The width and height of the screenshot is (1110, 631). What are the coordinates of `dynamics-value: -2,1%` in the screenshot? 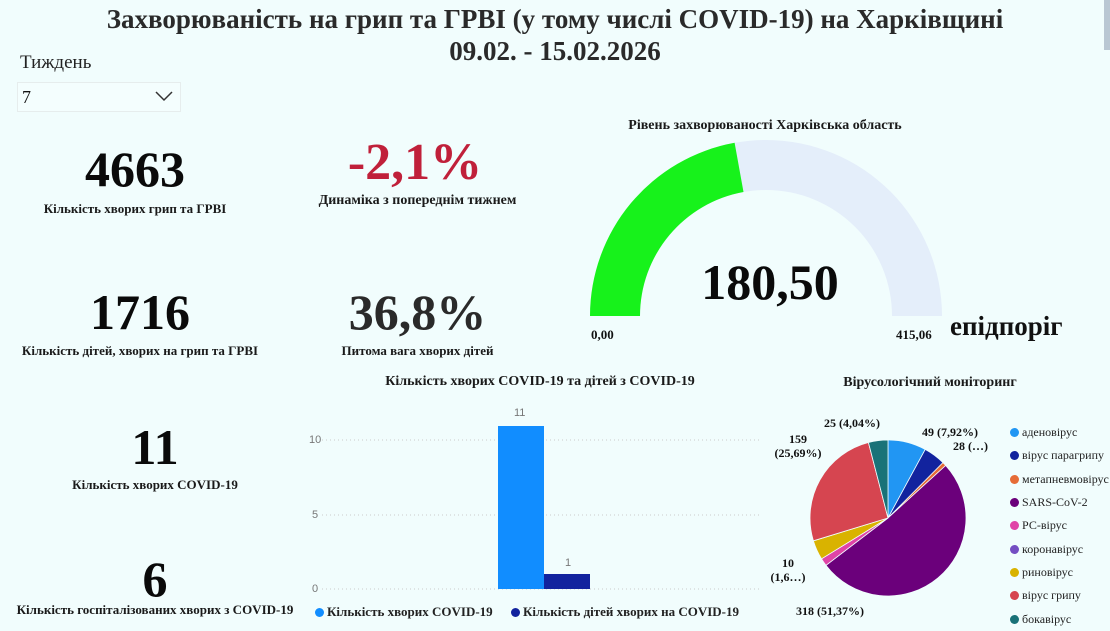 It's located at (415, 162).